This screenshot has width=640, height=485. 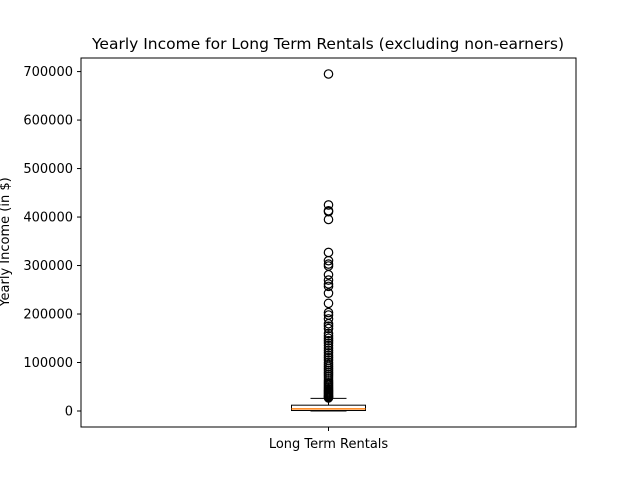 I want to click on y-tick-label: 500000, so click(x=48, y=169).